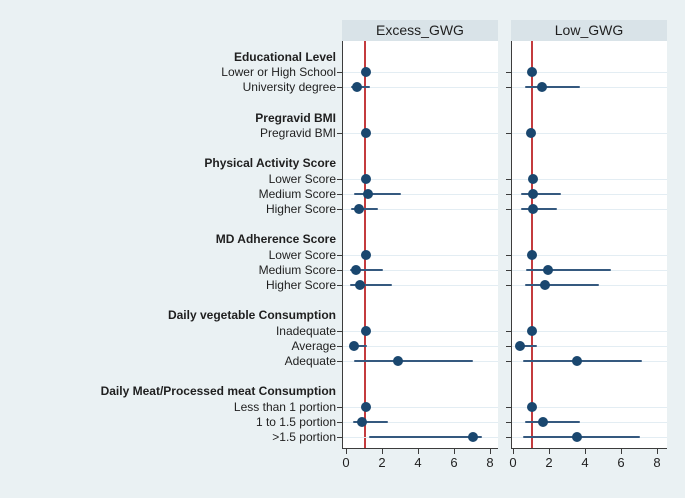 This screenshot has height=498, width=685. Describe the element at coordinates (270, 163) in the screenshot. I see `group-header-label: Physical Activity Score` at that location.